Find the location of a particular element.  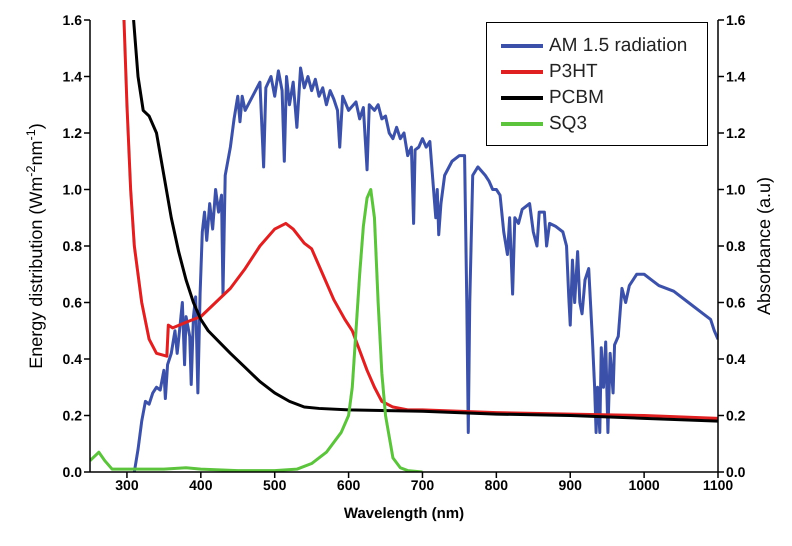

y2-tick-label: 0.2 is located at coordinates (736, 415).